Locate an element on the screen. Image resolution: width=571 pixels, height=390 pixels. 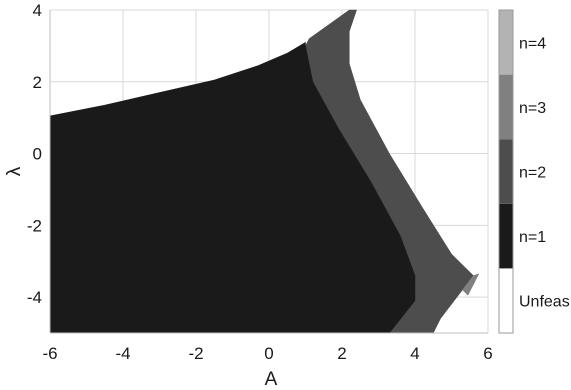
x-tick-label: 2 is located at coordinates (341, 353).